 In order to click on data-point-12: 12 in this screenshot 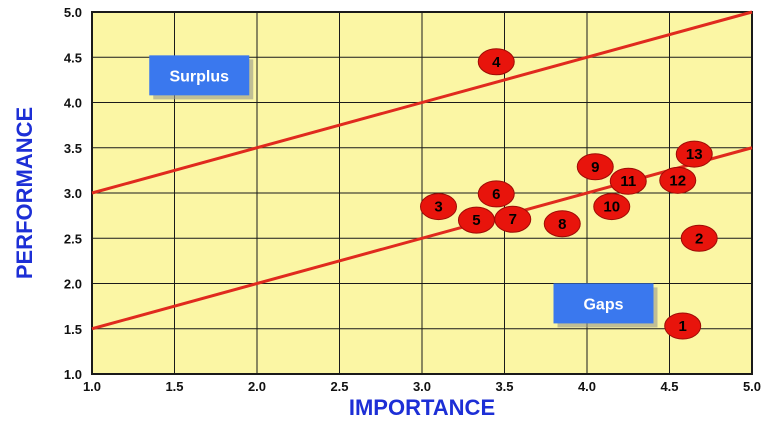, I will do `click(678, 180)`.